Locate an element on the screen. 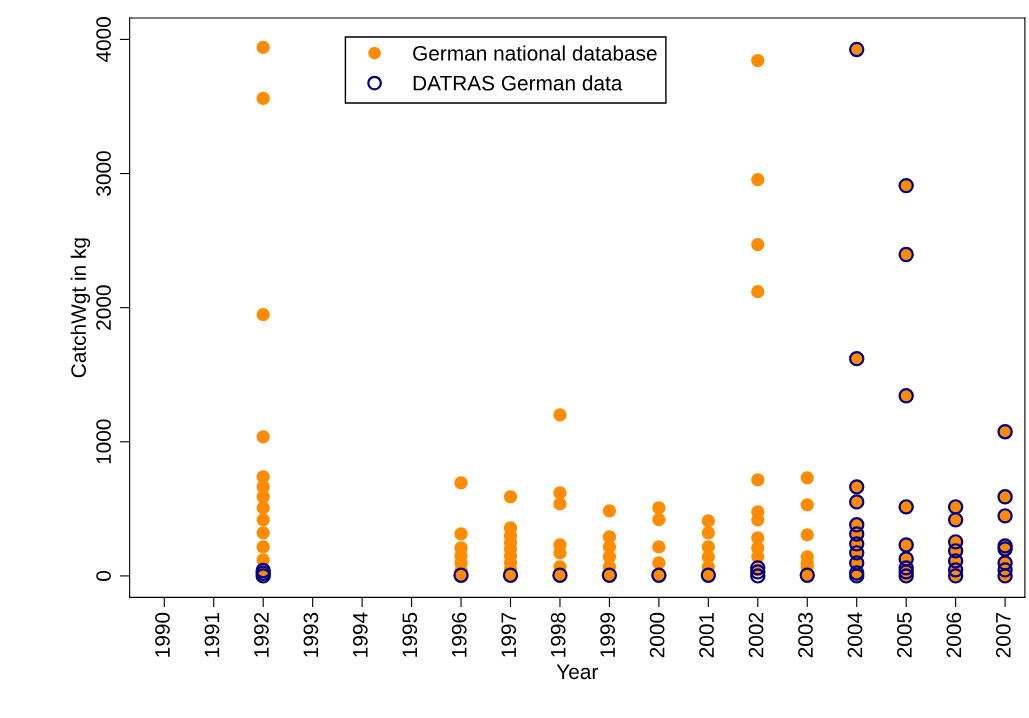  x-tick-label: 1995 is located at coordinates (410, 634).